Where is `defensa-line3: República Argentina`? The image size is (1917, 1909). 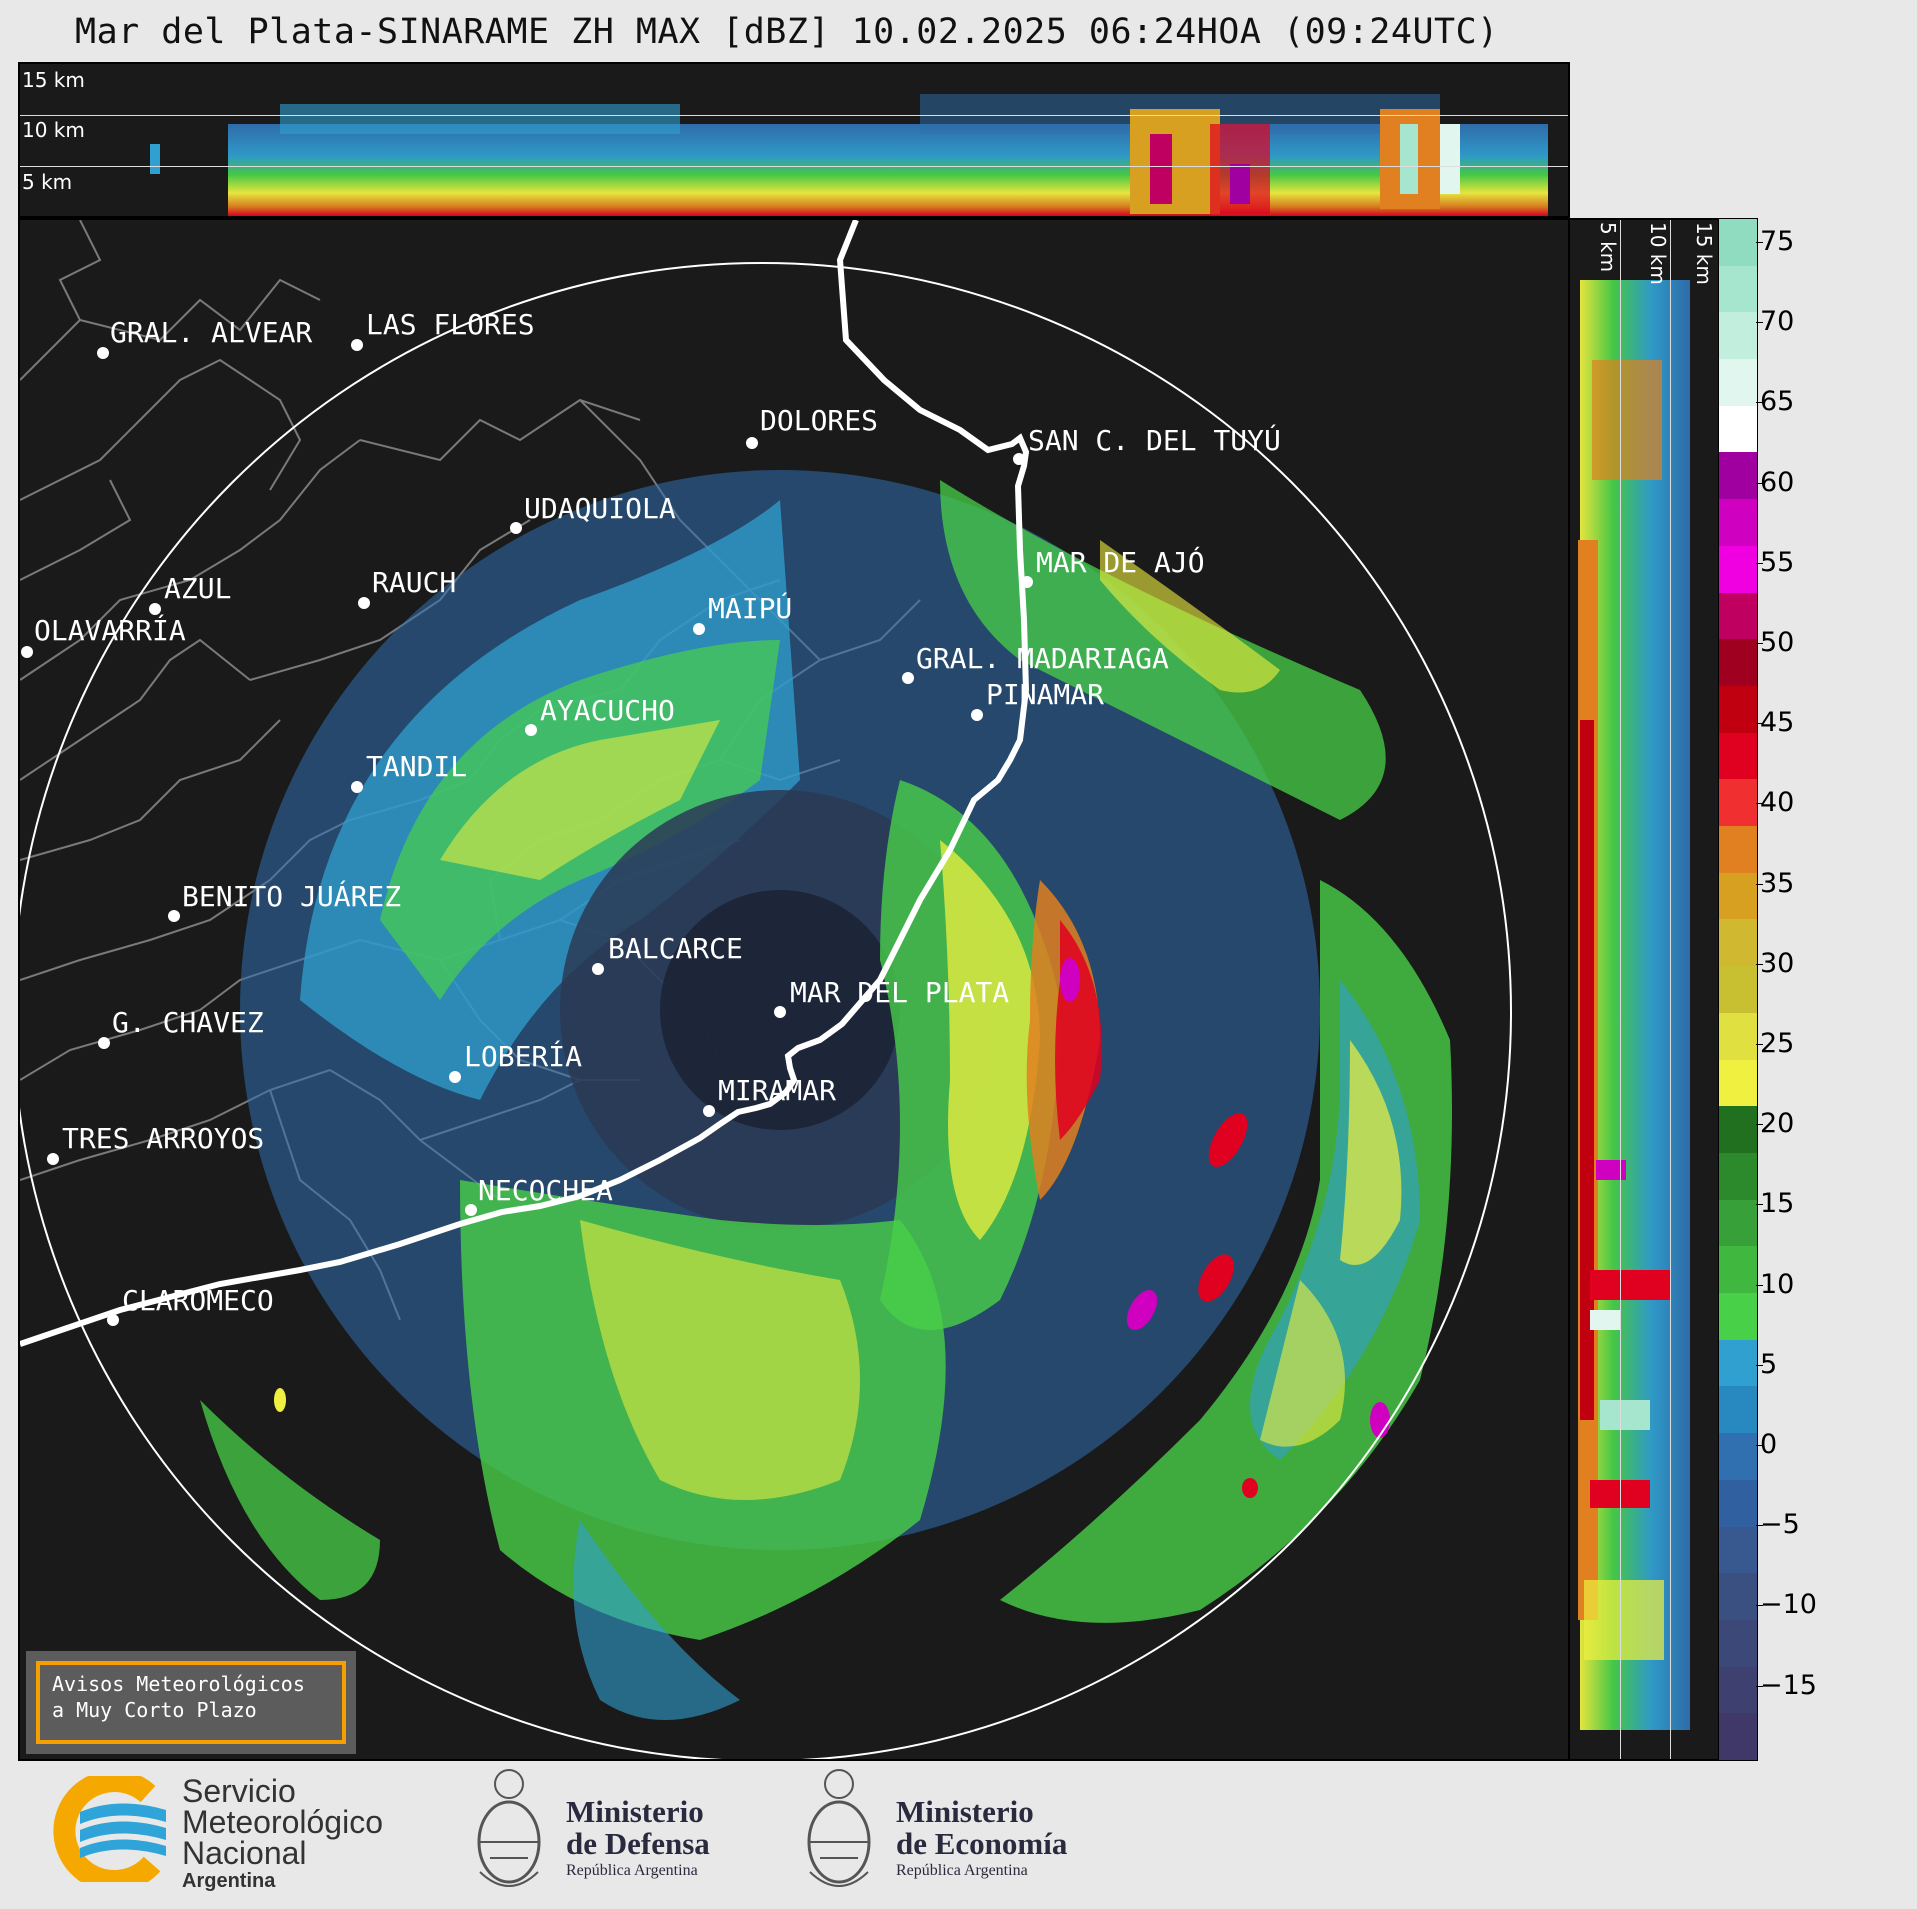 defensa-line3: República Argentina is located at coordinates (632, 1870).